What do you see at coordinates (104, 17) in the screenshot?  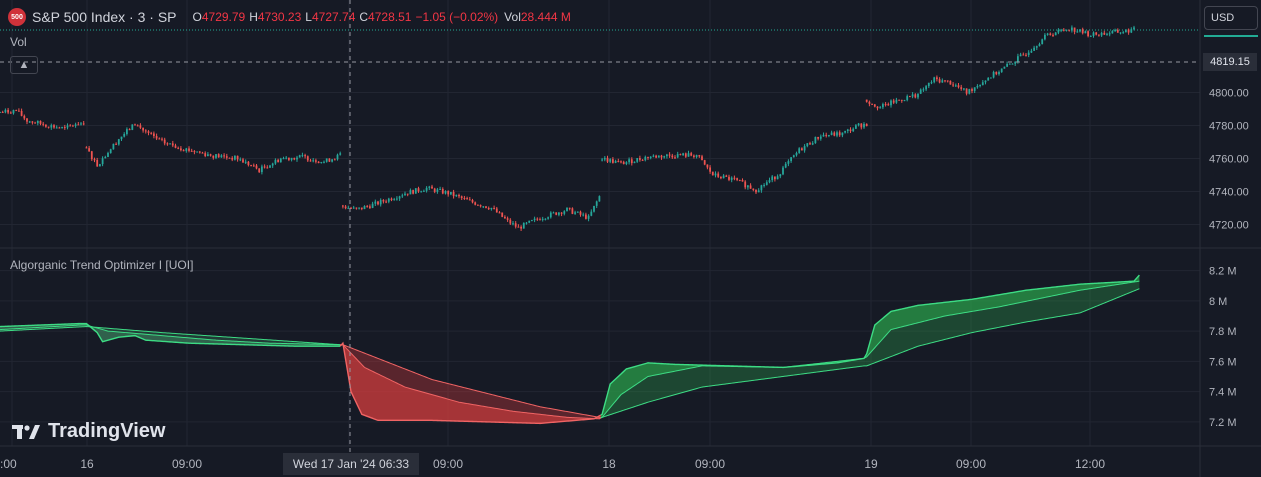 I see `symbol-title: S&P 500 Index · 3 · SP` at bounding box center [104, 17].